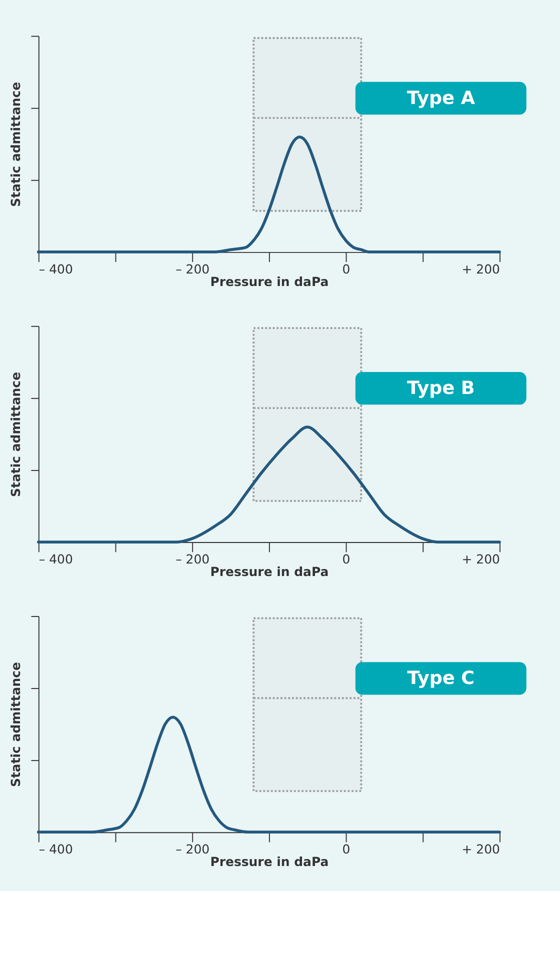  I want to click on text: Type C, so click(441, 679).